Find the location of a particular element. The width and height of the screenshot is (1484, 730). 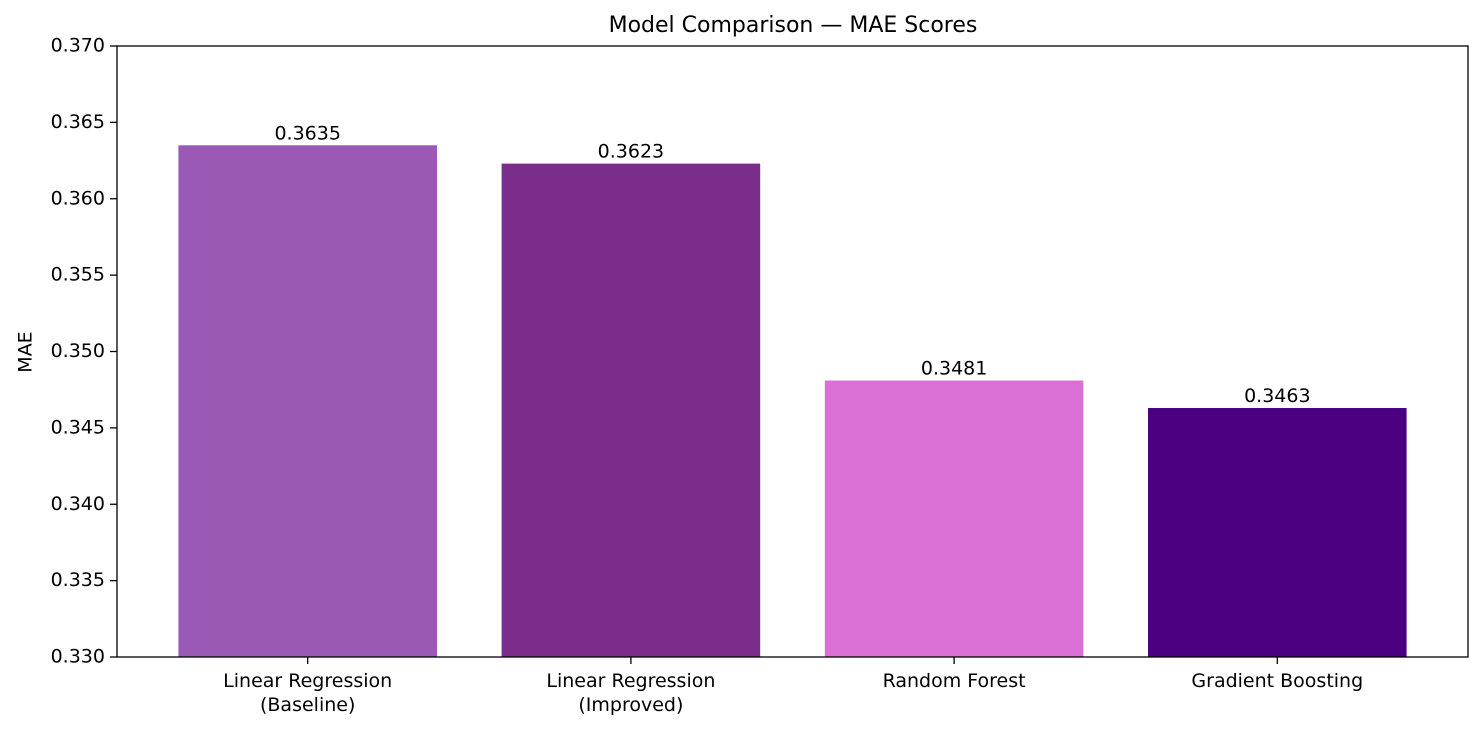

y-tick-label: 0.355 is located at coordinates (78, 275).